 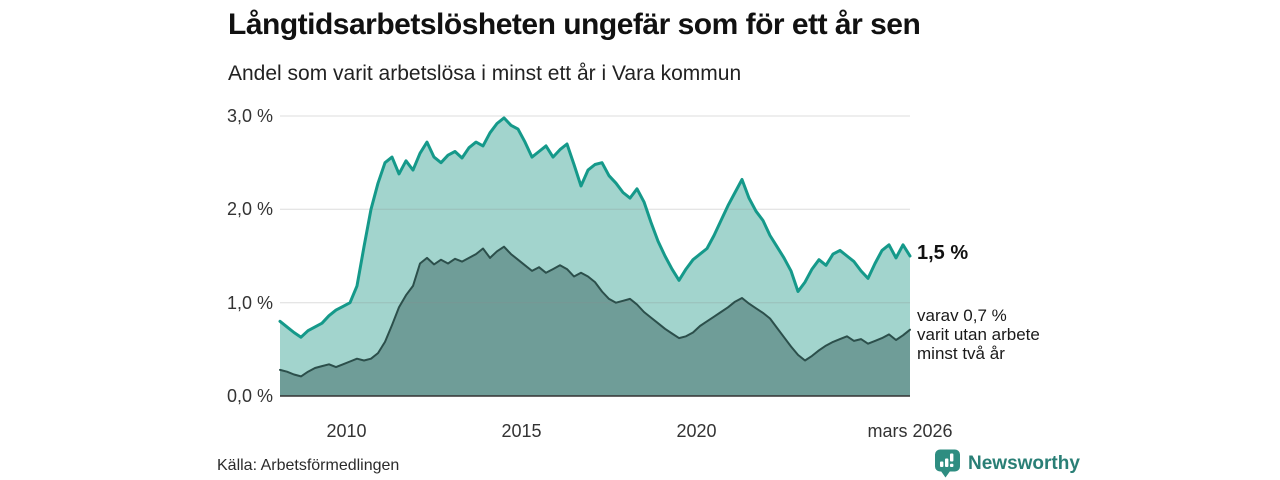 I want to click on x-axis-tick-label: mars 2026, so click(x=910, y=431).